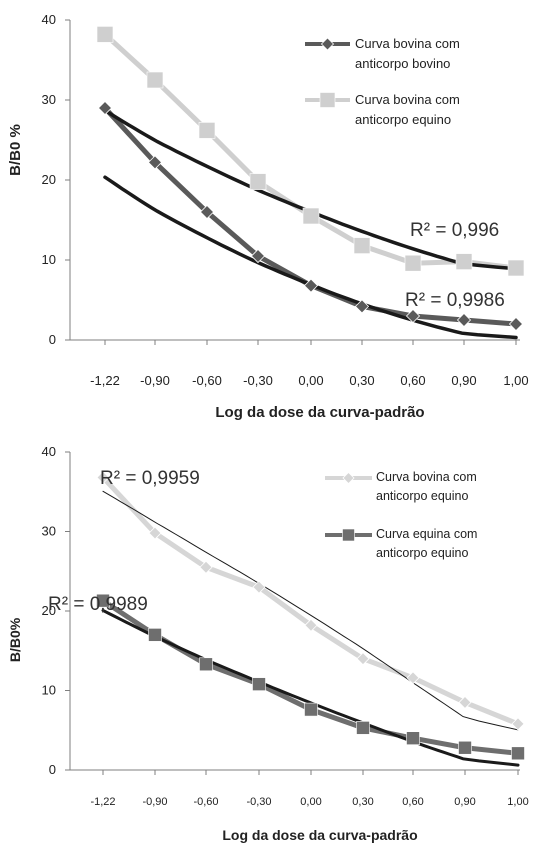  Describe the element at coordinates (15, 150) in the screenshot. I see `y-axis-label: B/B0 %` at that location.